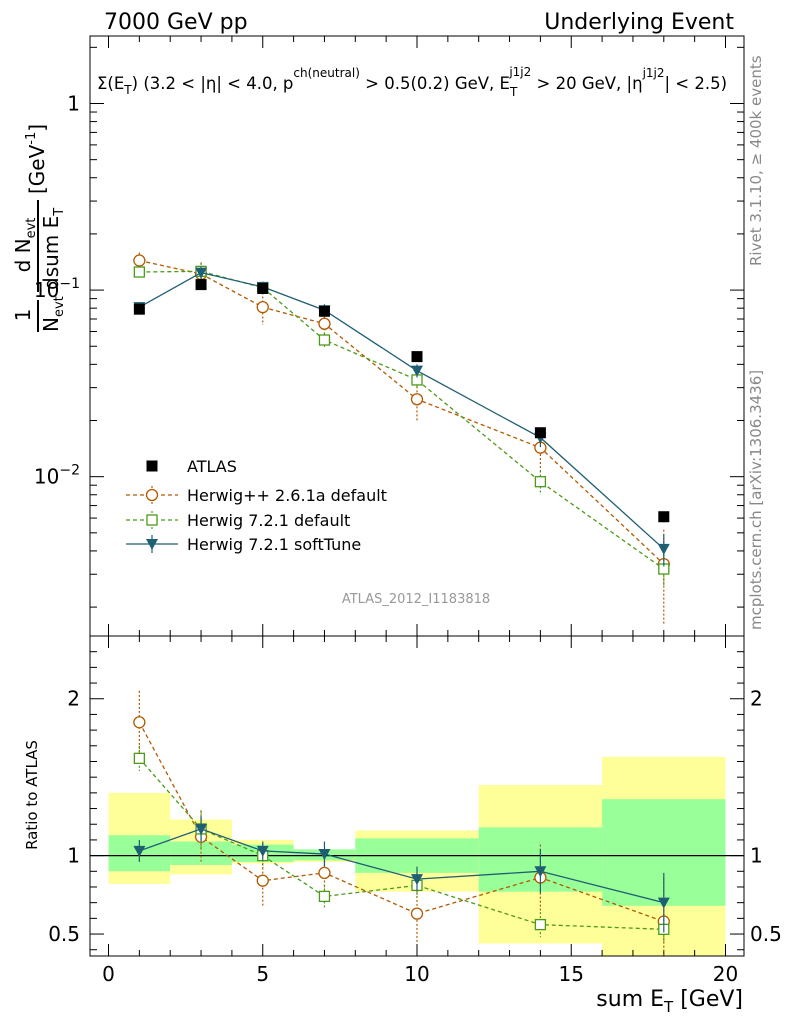 This screenshot has width=786, height=1024. Describe the element at coordinates (57, 289) in the screenshot. I see `y-tick-label: 10⁻¹` at that location.